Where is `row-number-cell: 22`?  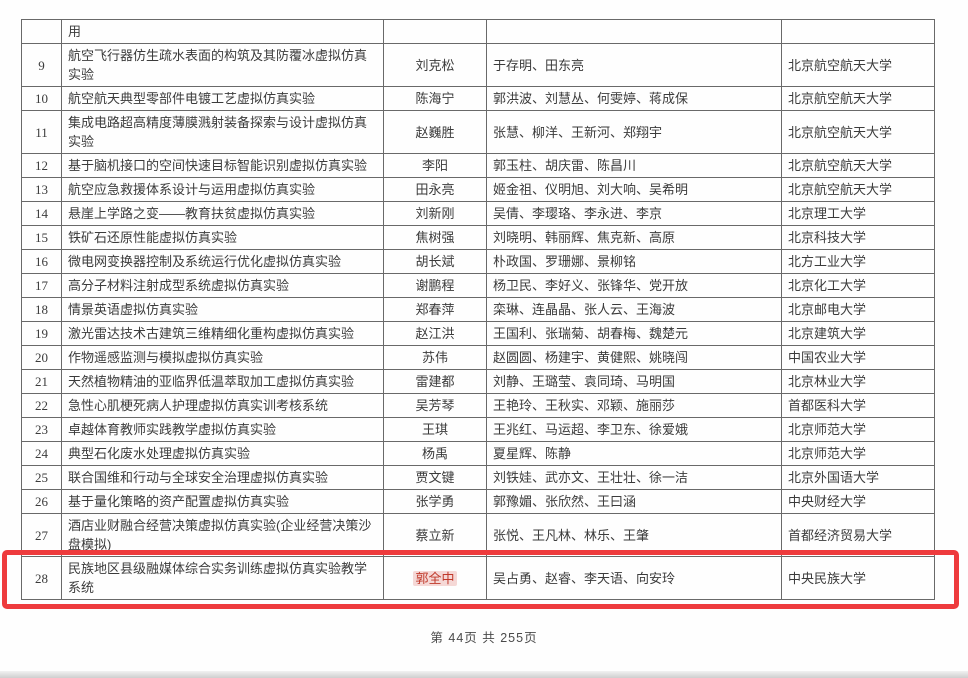
row-number-cell: 22 is located at coordinates (41, 405).